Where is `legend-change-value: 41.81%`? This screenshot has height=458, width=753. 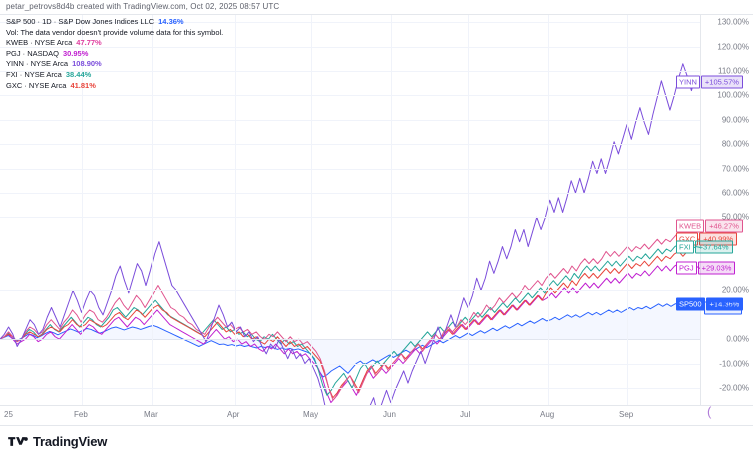 legend-change-value: 41.81% is located at coordinates (83, 85).